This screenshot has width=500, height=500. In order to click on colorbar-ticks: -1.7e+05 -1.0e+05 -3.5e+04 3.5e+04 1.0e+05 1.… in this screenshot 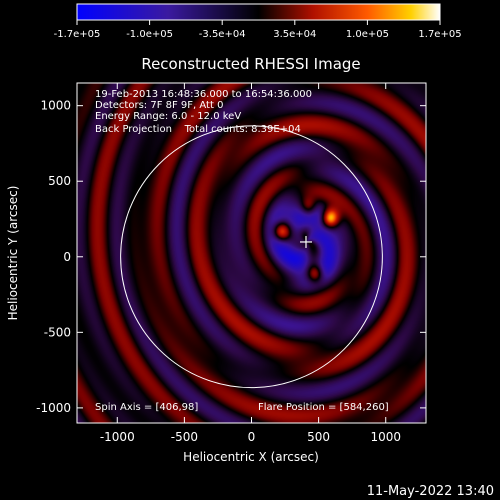, I will do `click(258, 30)`.